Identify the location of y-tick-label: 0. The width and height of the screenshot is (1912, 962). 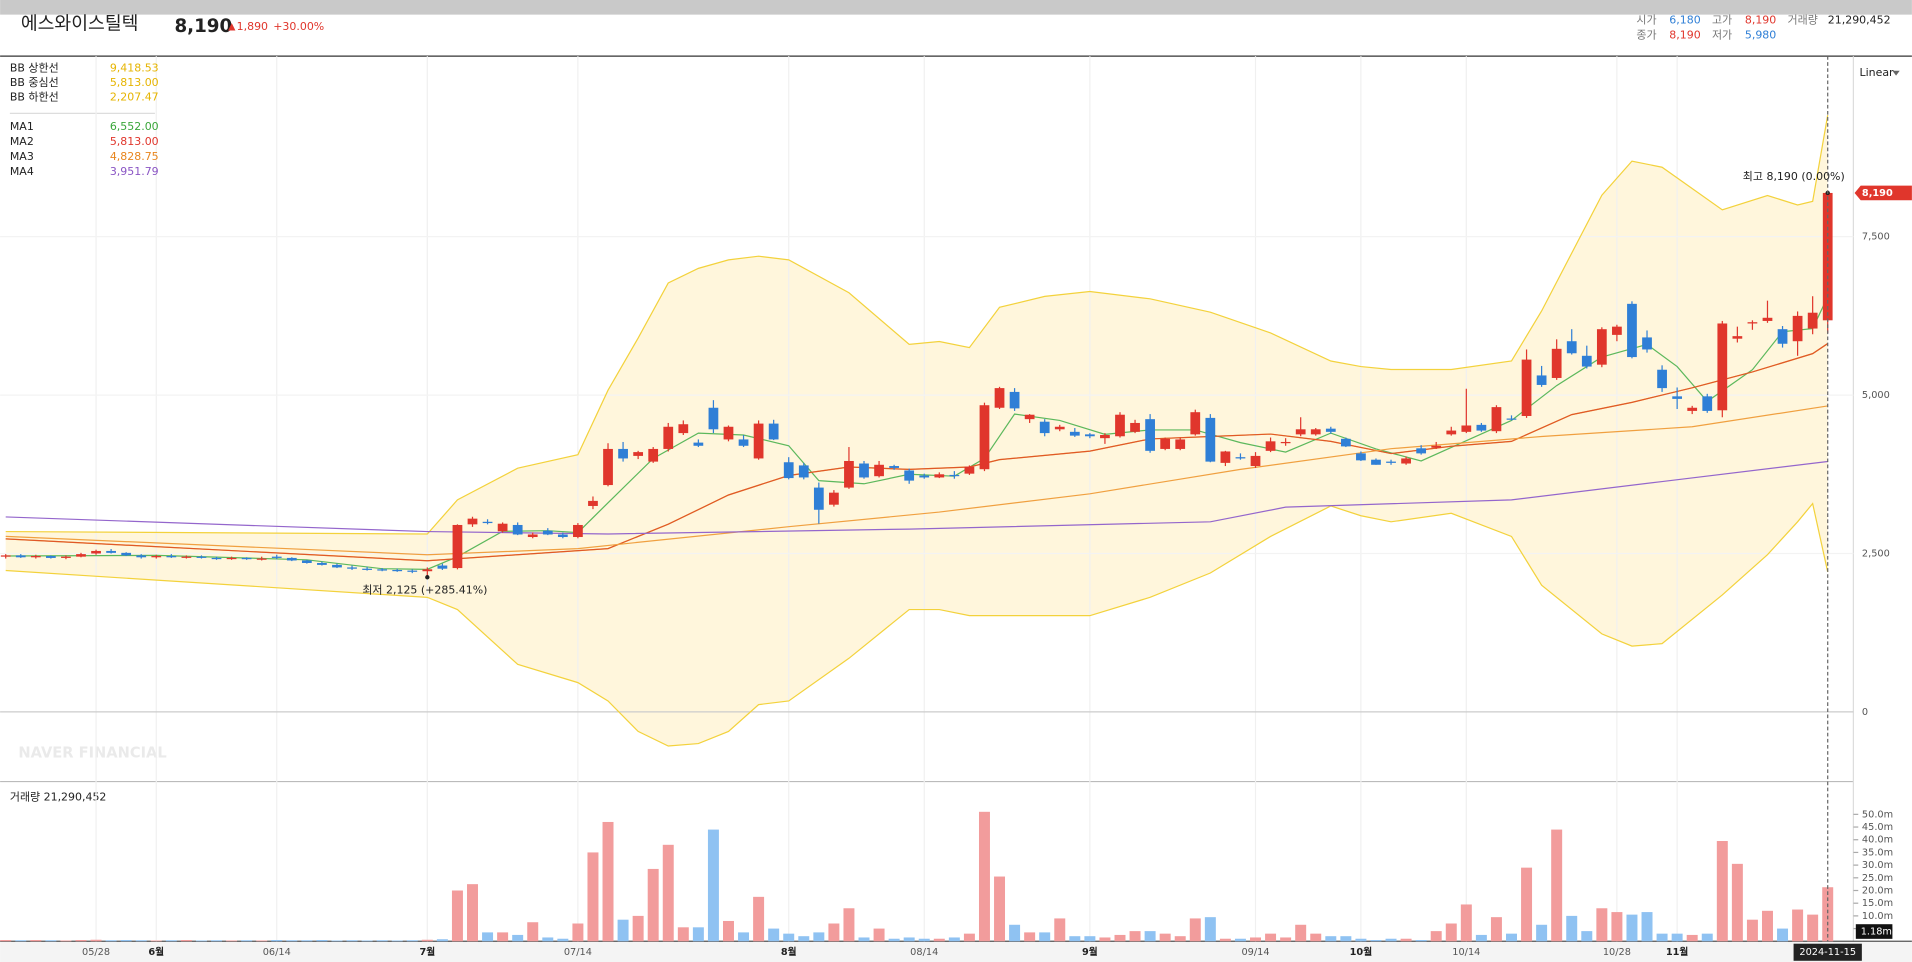
(1865, 712).